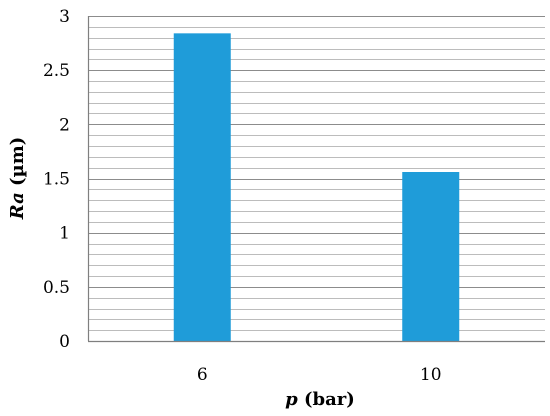  Describe the element at coordinates (326, 399) in the screenshot. I see `x-axis-unit: (bar)` at that location.